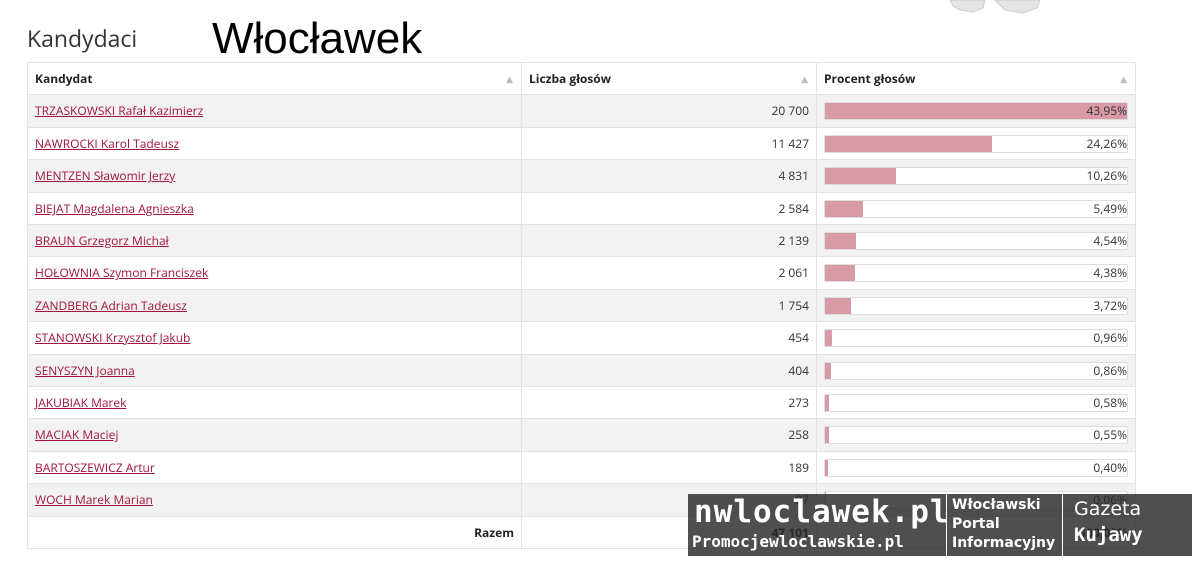  I want to click on percent-cell: 0,55%, so click(976, 435).